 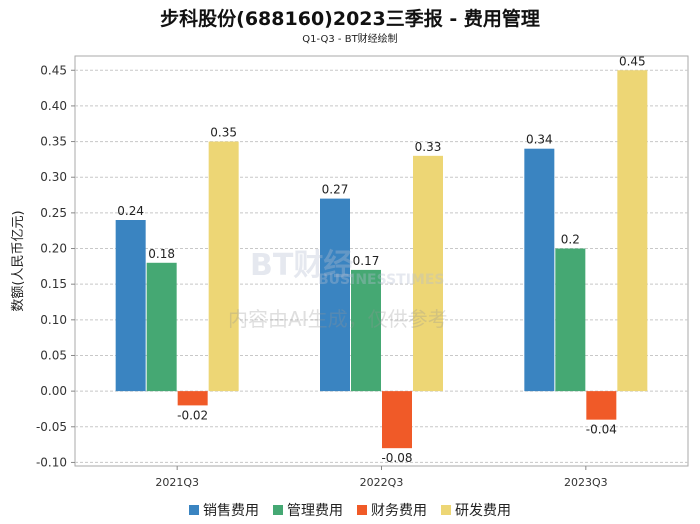 What do you see at coordinates (381, 280) in the screenshot?
I see `watermark-sub: BUSINESSTIMES` at bounding box center [381, 280].